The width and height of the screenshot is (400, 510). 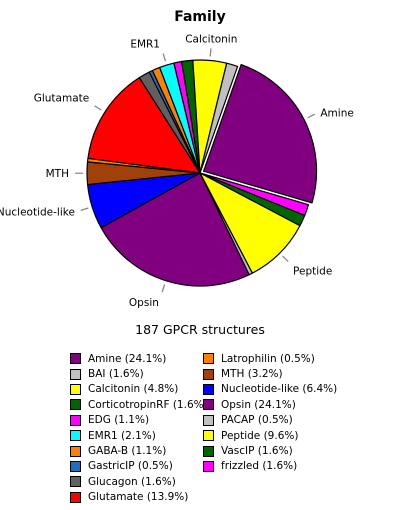 I want to click on legend-label: Glucagon (1.6%), so click(x=132, y=481).